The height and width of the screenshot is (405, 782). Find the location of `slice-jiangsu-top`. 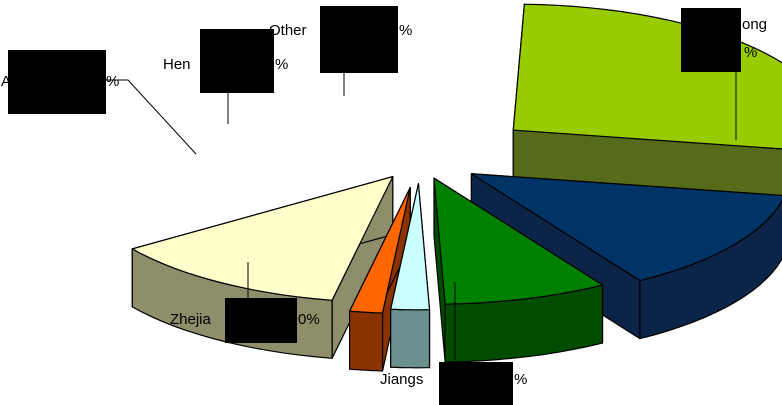

slice-jiangsu-top is located at coordinates (626, 227).